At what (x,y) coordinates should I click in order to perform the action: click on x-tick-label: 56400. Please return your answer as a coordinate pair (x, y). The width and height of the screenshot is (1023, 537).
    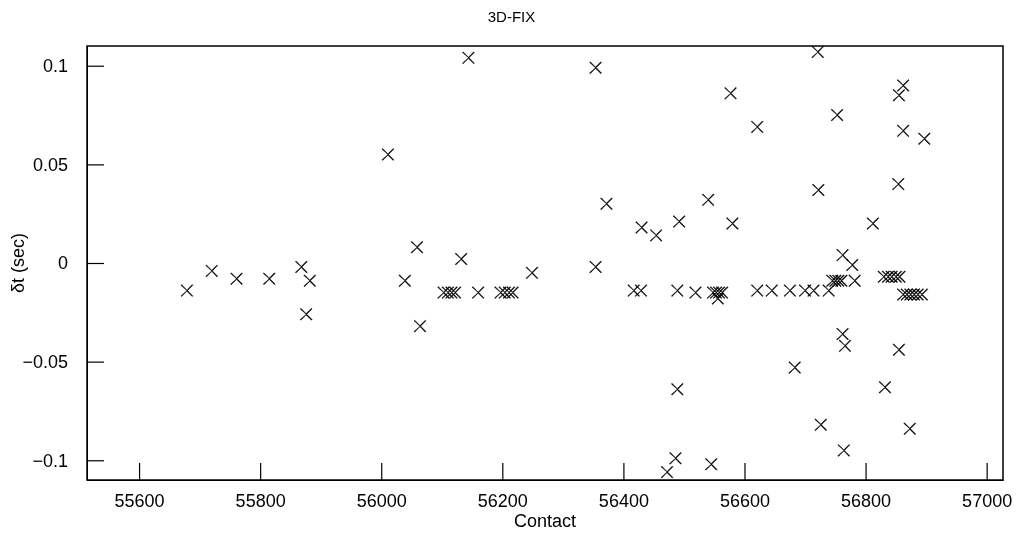
    Looking at the image, I should click on (623, 500).